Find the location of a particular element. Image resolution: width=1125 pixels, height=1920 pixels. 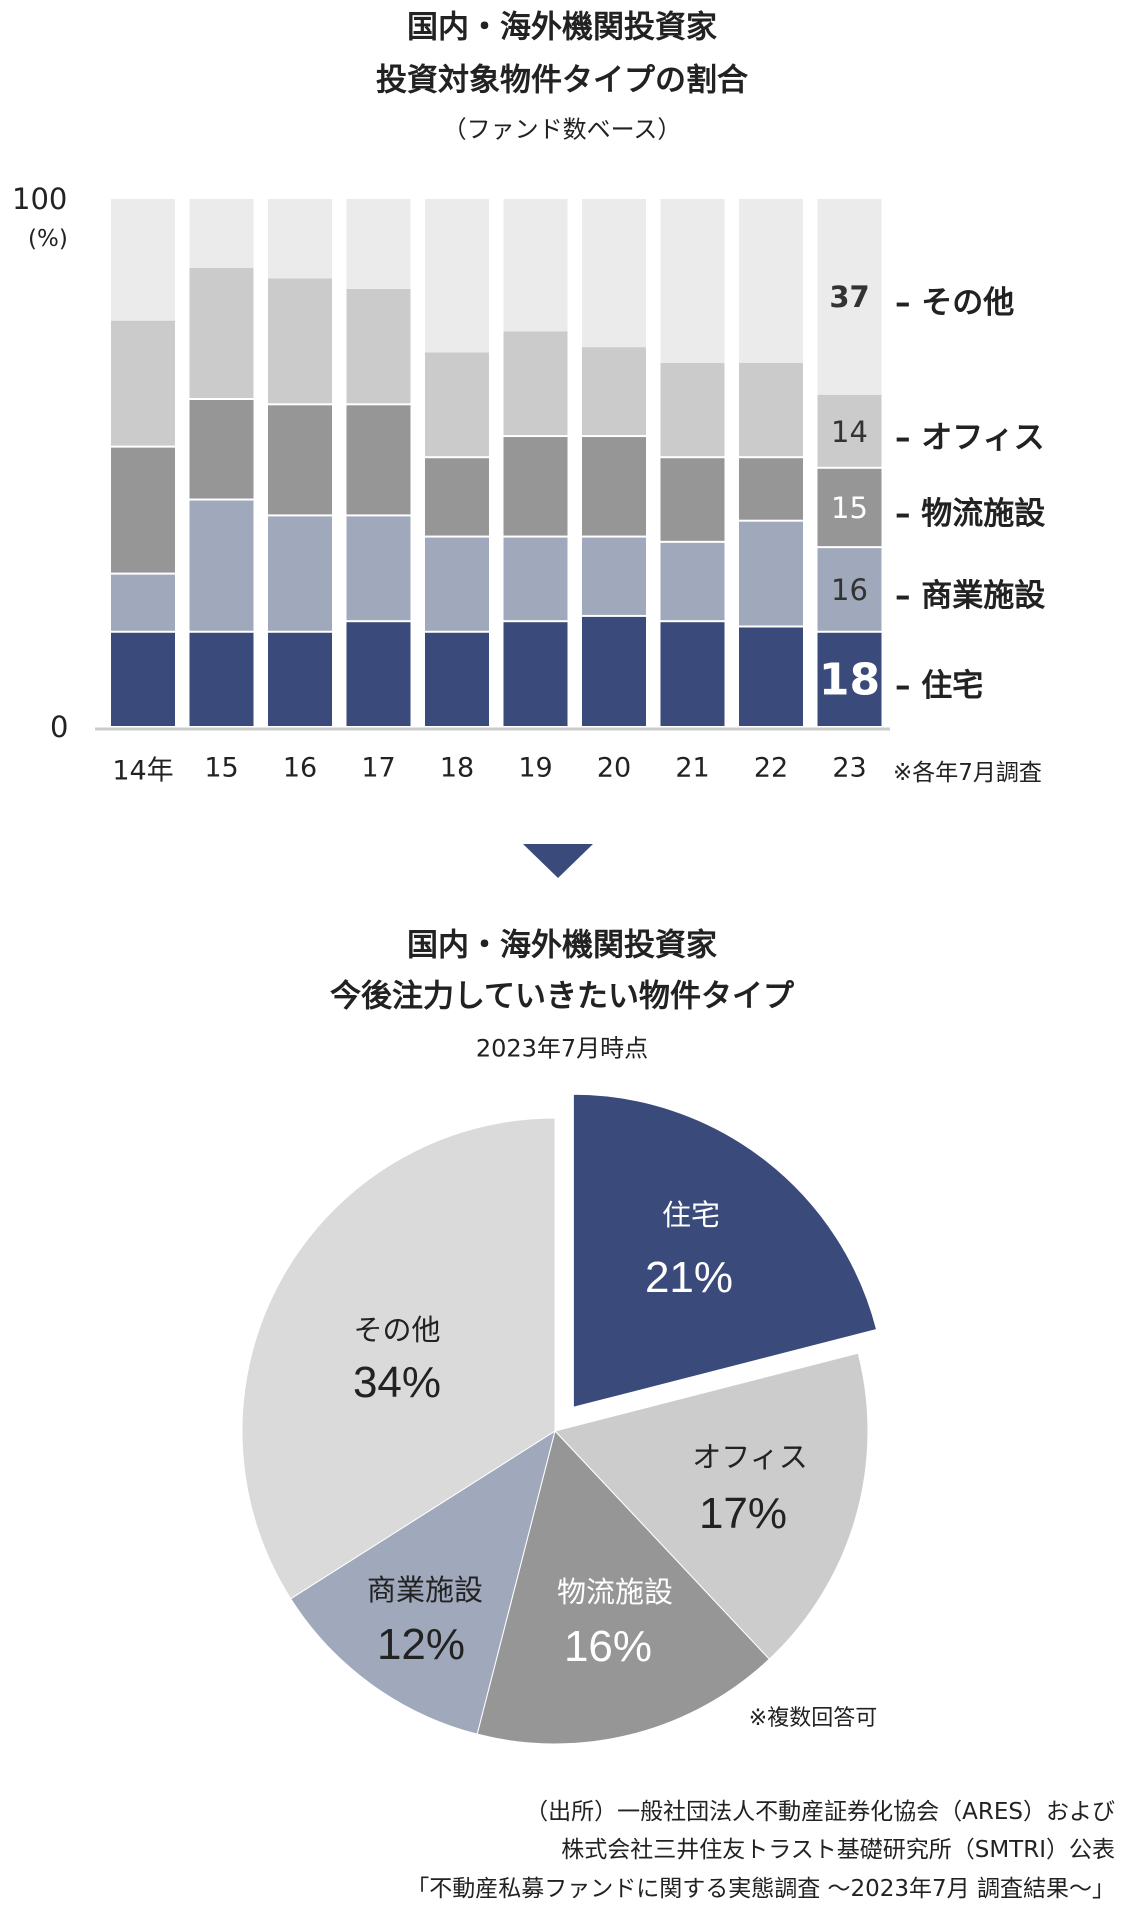

x-tick-label: 14年 is located at coordinates (143, 771).